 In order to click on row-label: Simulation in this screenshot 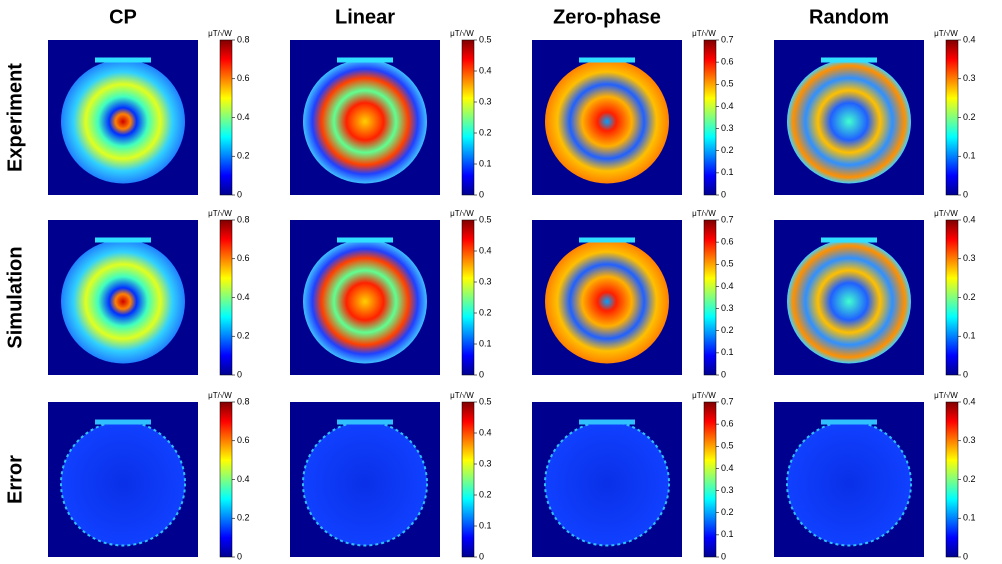, I will do `click(15, 297)`.